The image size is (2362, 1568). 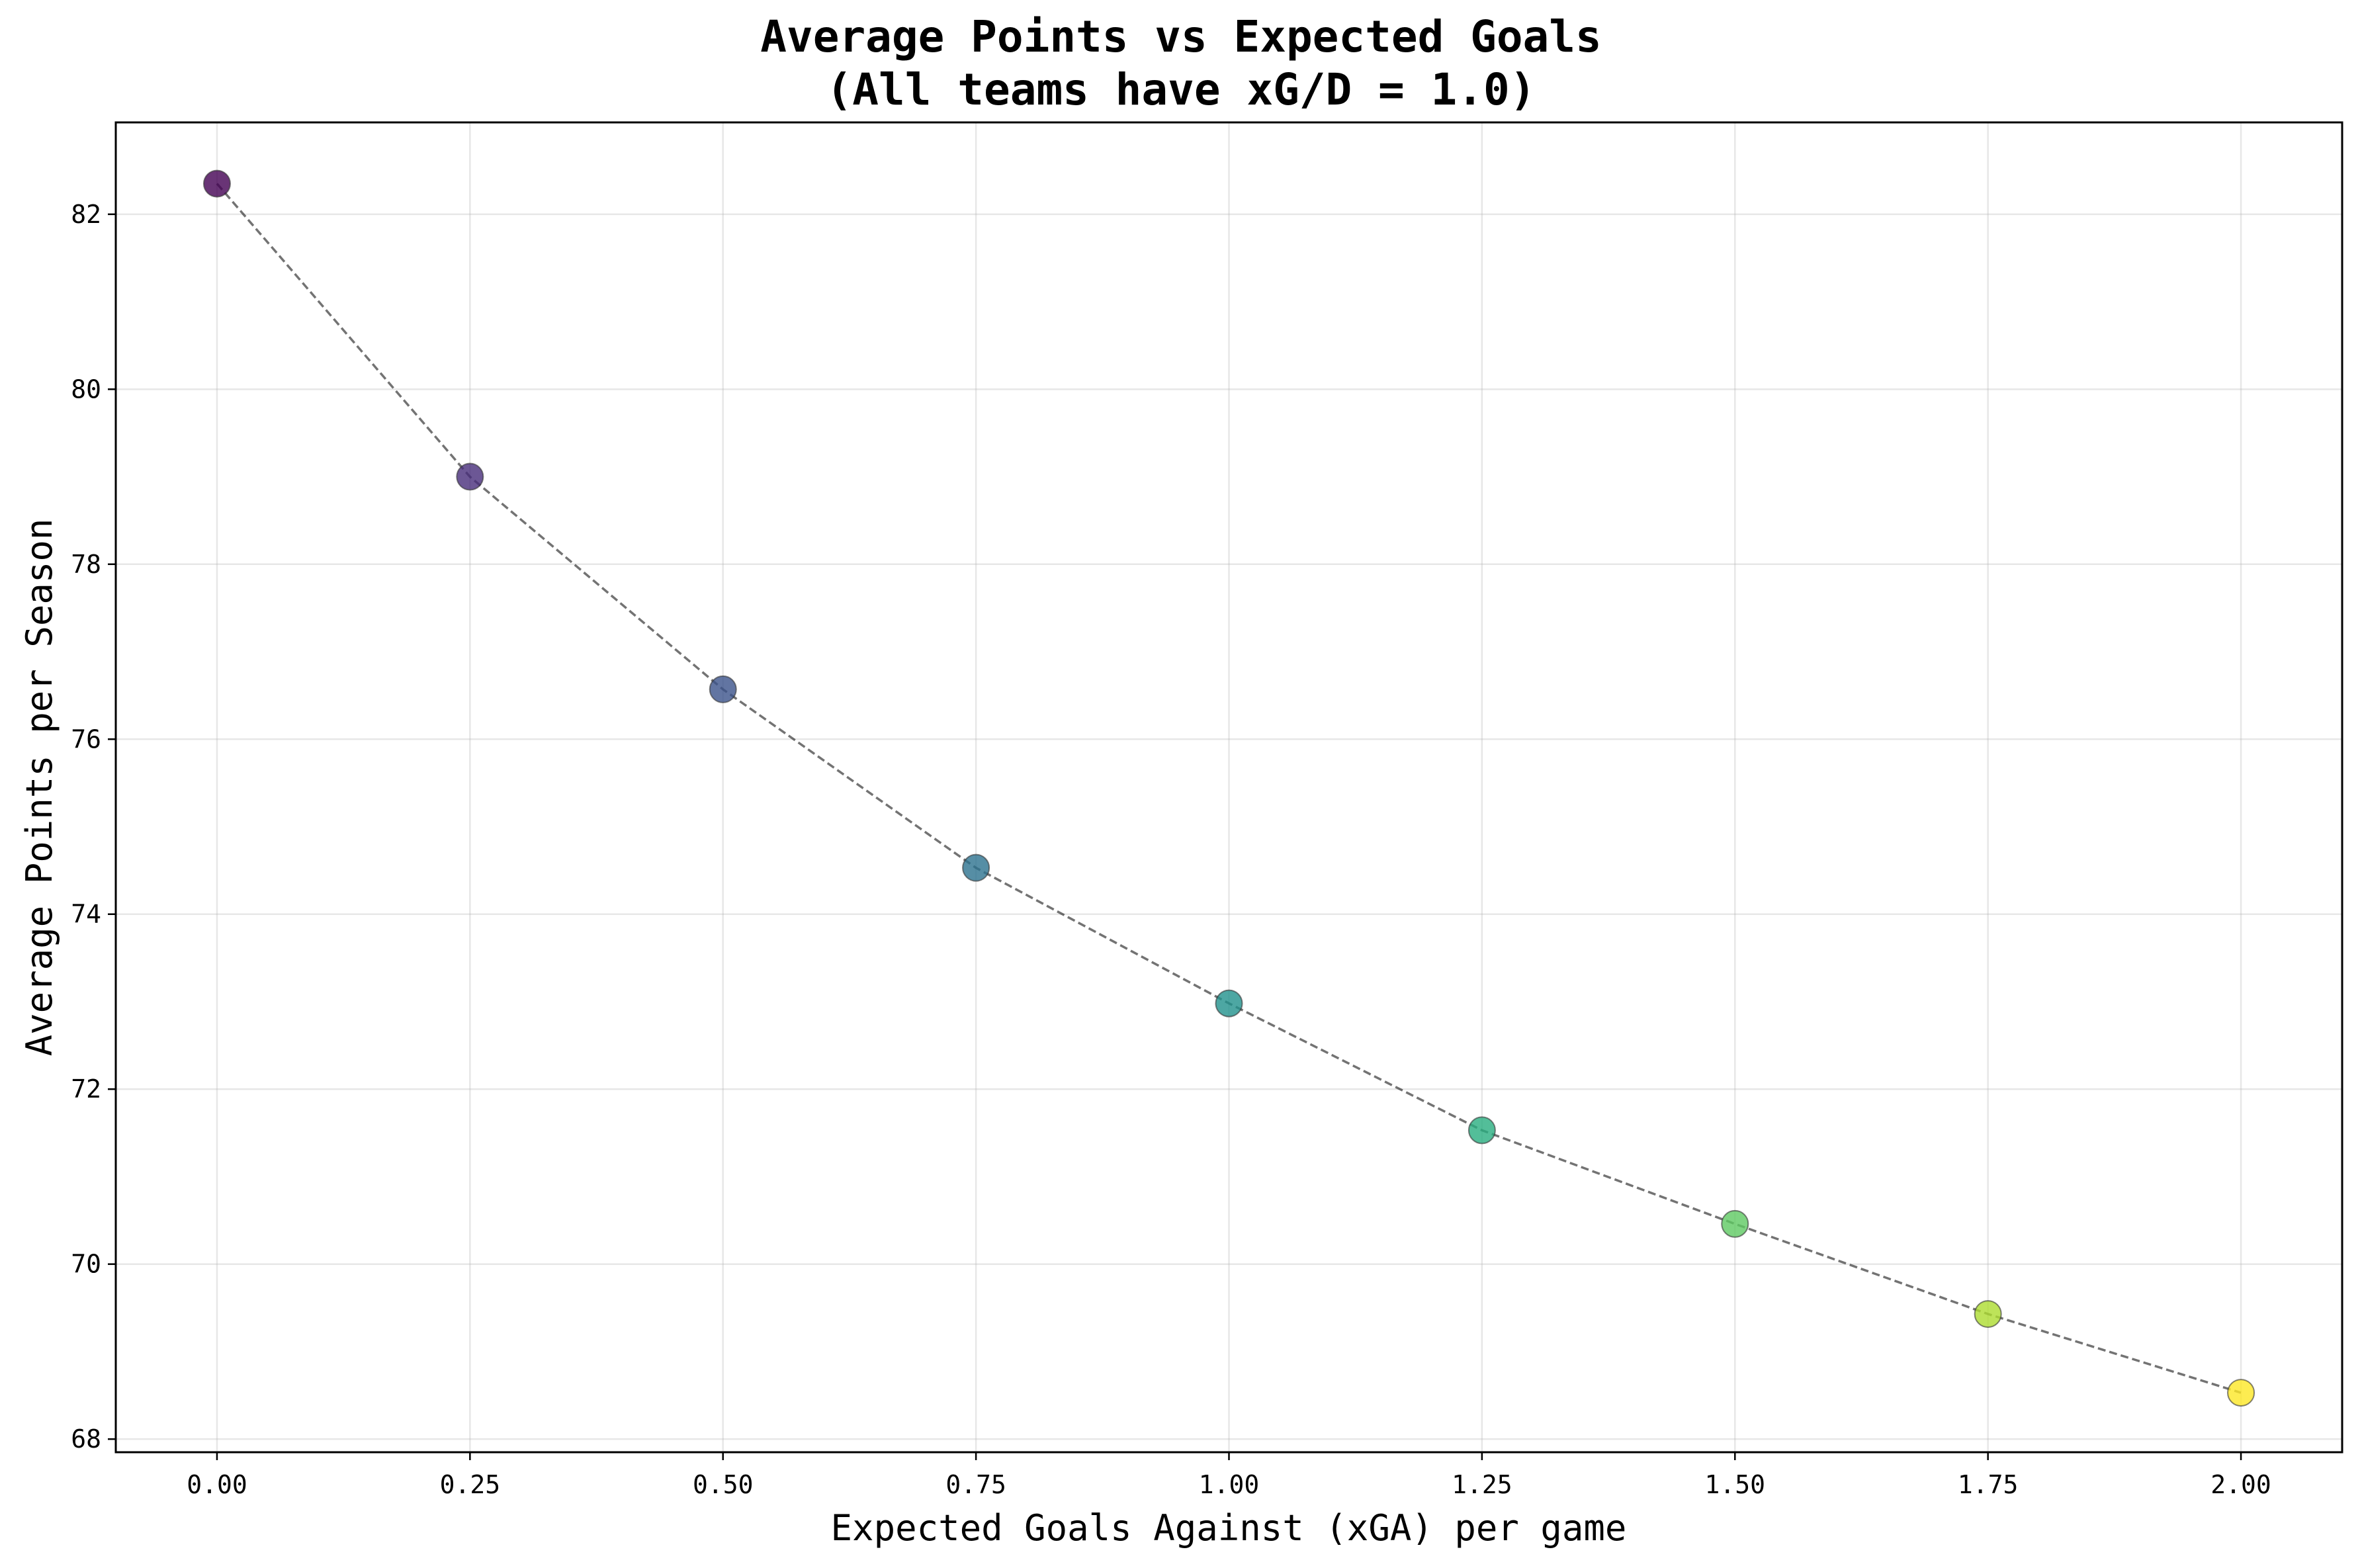 I want to click on y-tick-label: 82, so click(x=86, y=214).